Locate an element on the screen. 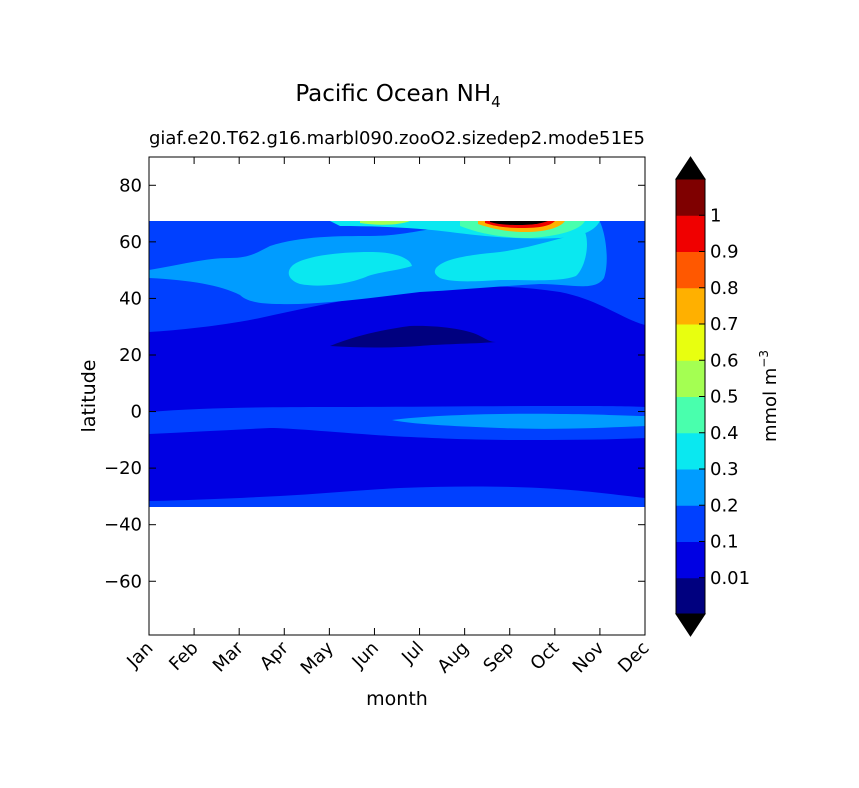 The height and width of the screenshot is (788, 859). contour-band-cyan-west is located at coordinates (350, 269).